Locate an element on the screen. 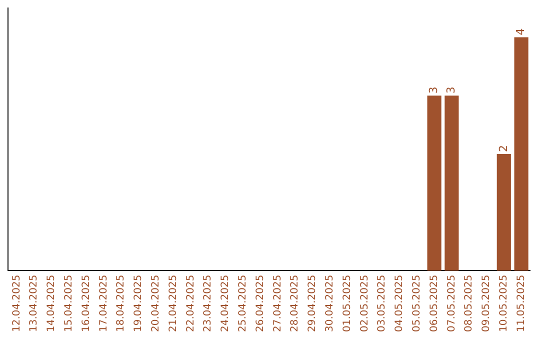 The height and width of the screenshot is (340, 540). x-tick-label: 07.05.2025 is located at coordinates (452, 303).